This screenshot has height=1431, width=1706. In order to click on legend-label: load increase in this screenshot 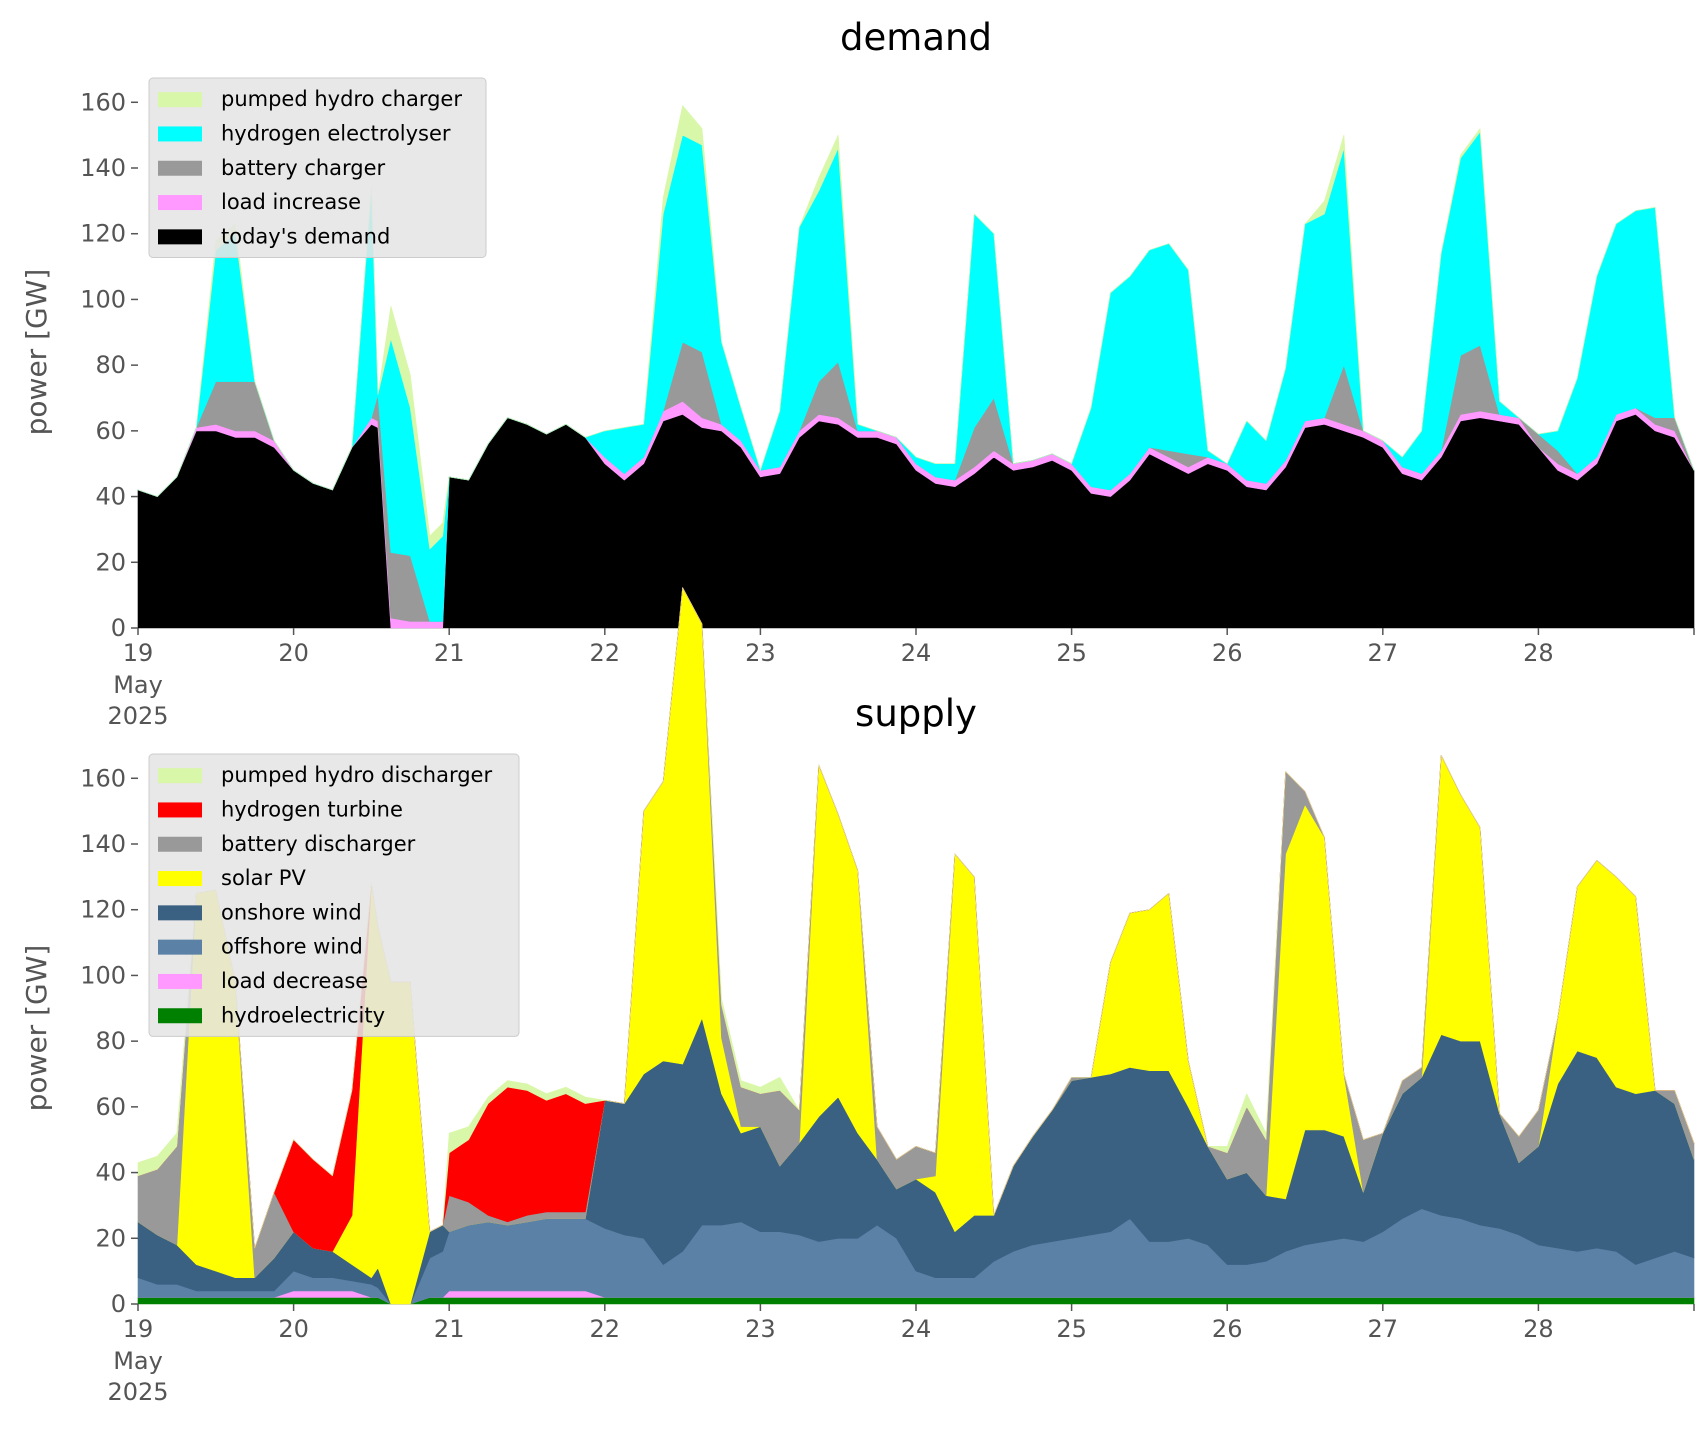, I will do `click(291, 202)`.